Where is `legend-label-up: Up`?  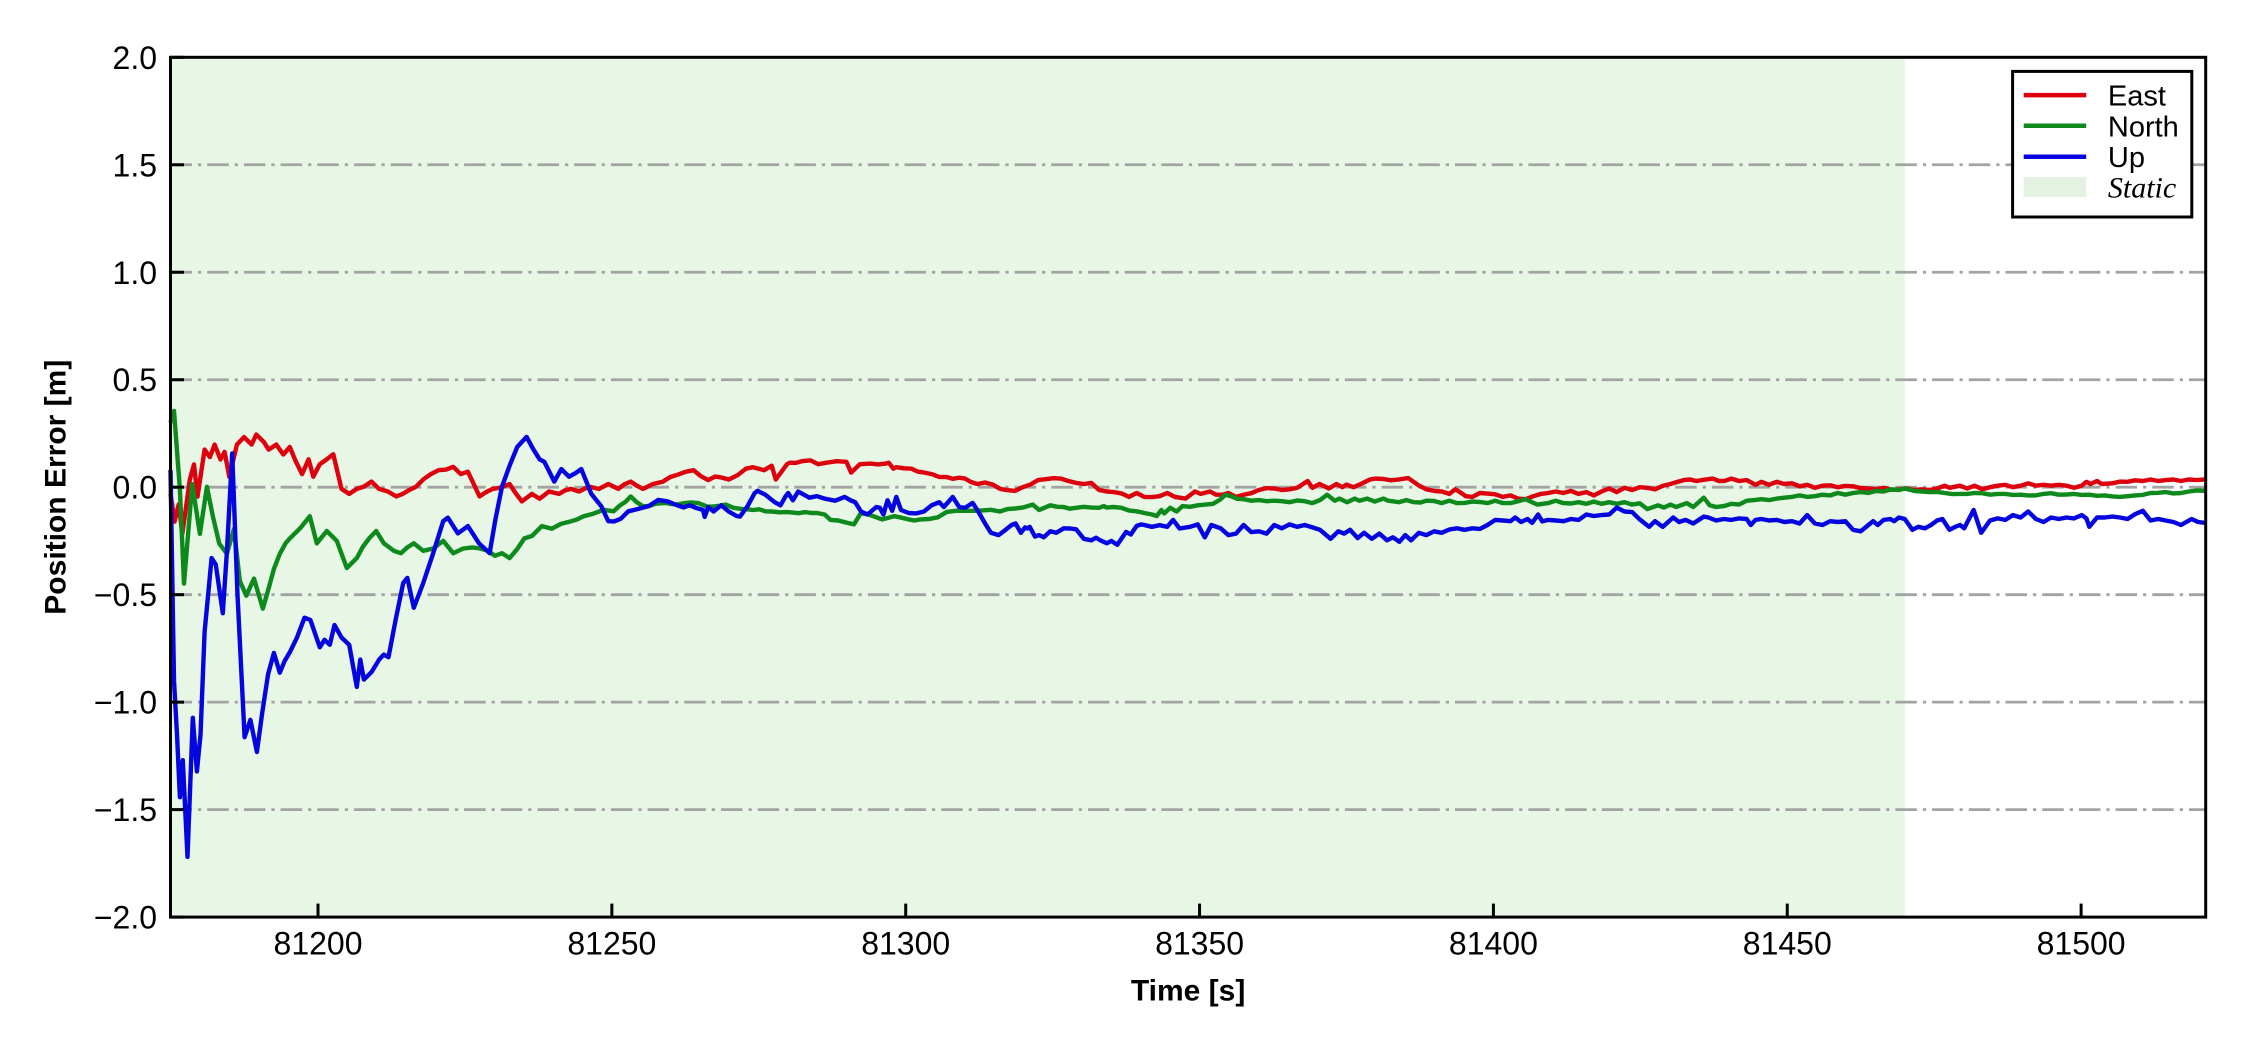
legend-label-up: Up is located at coordinates (2126, 158).